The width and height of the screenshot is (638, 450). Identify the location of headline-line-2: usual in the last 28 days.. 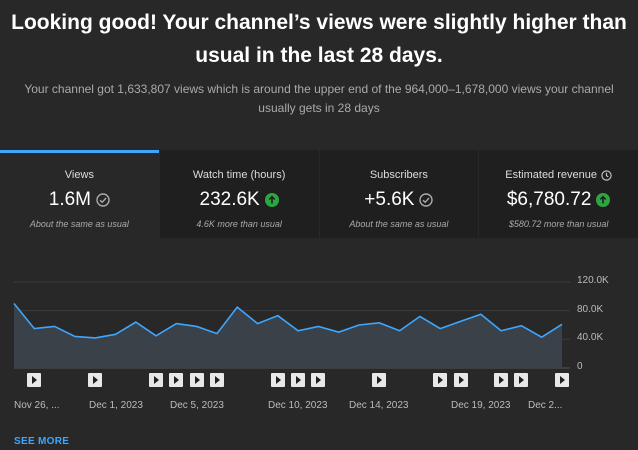
(319, 55).